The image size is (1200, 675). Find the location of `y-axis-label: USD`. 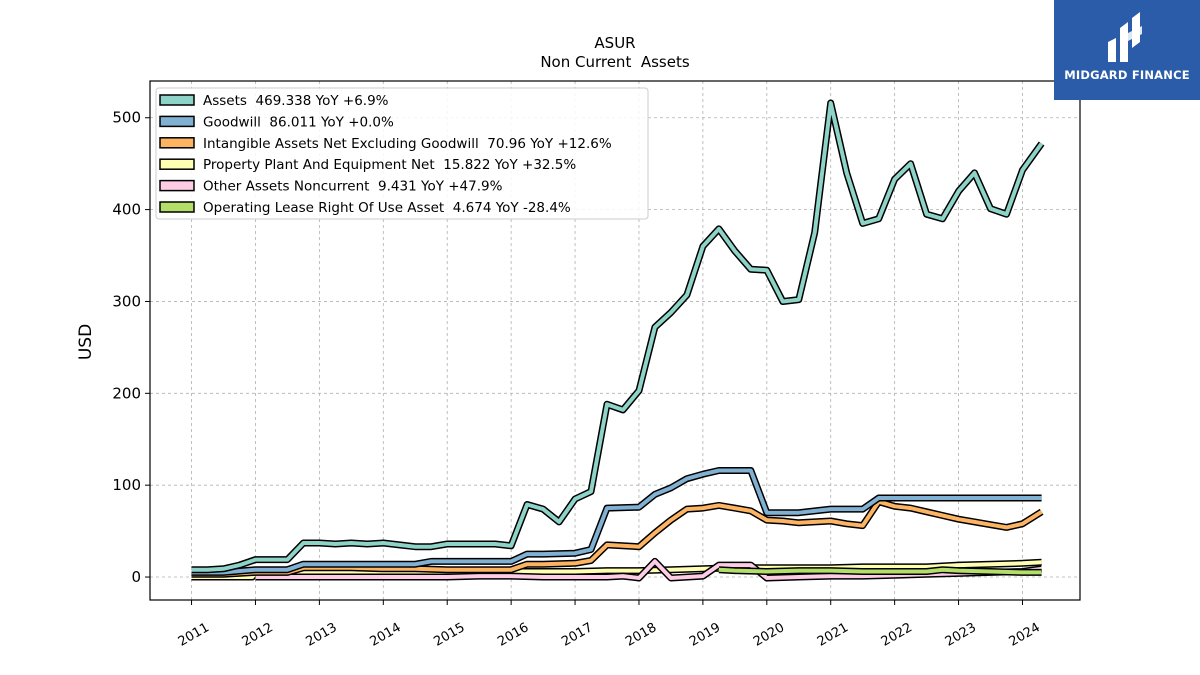

y-axis-label: USD is located at coordinates (86, 342).